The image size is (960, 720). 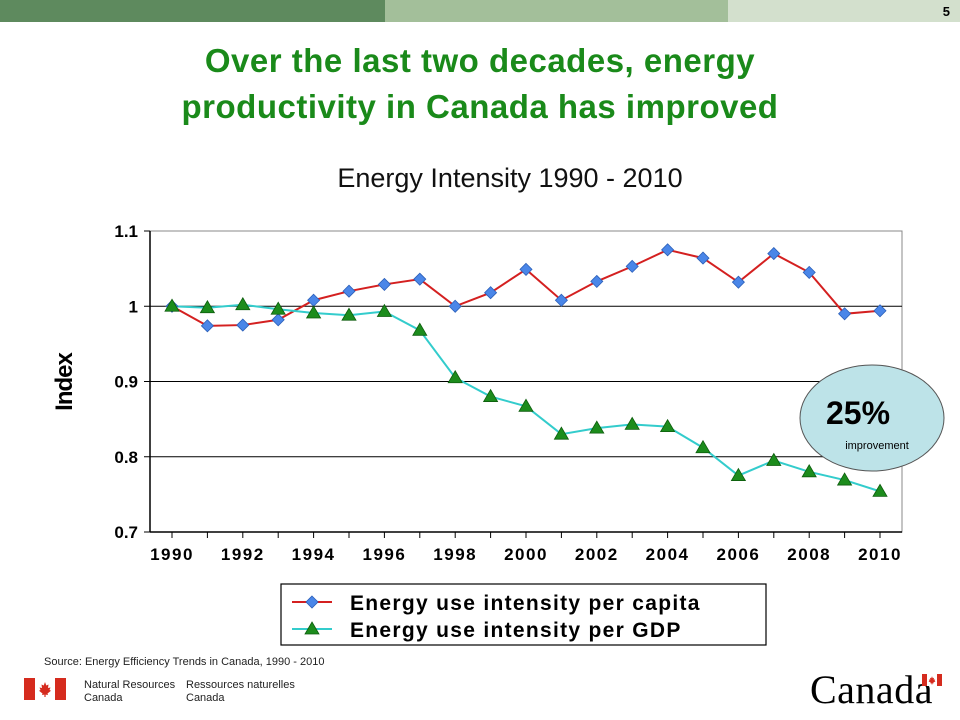 What do you see at coordinates (525, 603) in the screenshot?
I see `legend-entry: Energy use intensity per capita` at bounding box center [525, 603].